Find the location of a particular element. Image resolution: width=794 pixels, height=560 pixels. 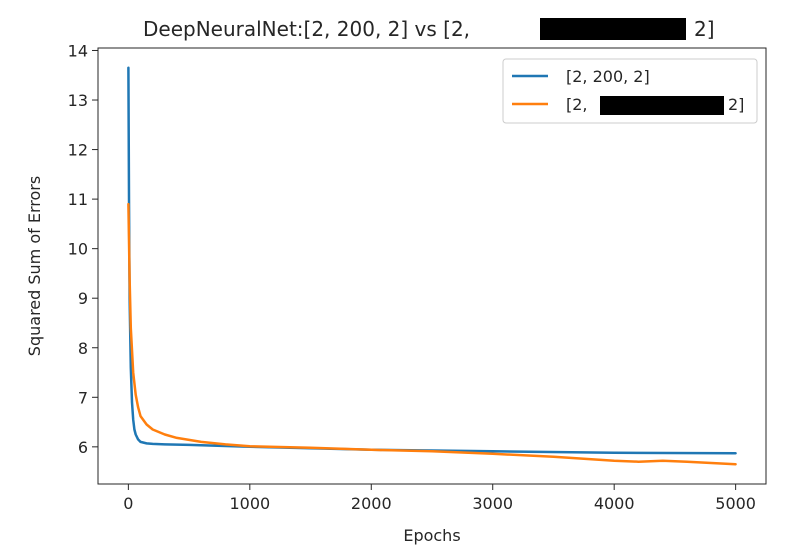

y-tick-label: 12 is located at coordinates (78, 150).